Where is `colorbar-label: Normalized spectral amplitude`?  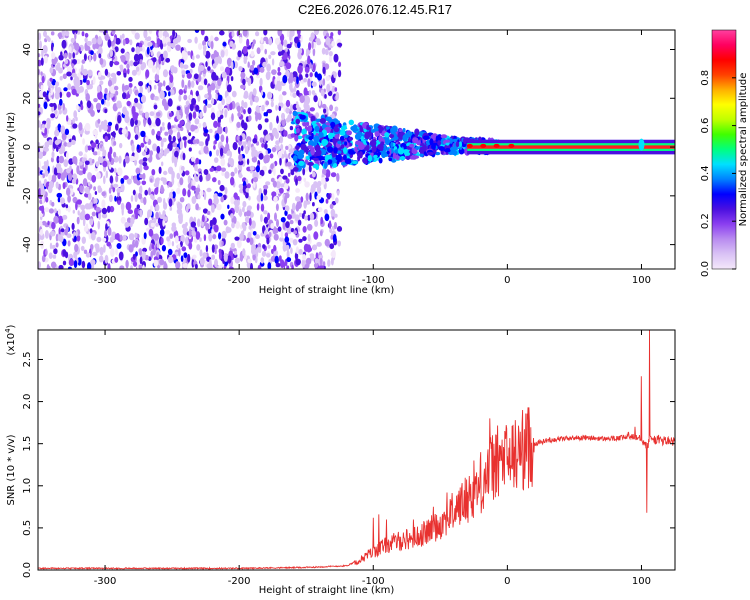 colorbar-label: Normalized spectral amplitude is located at coordinates (743, 150).